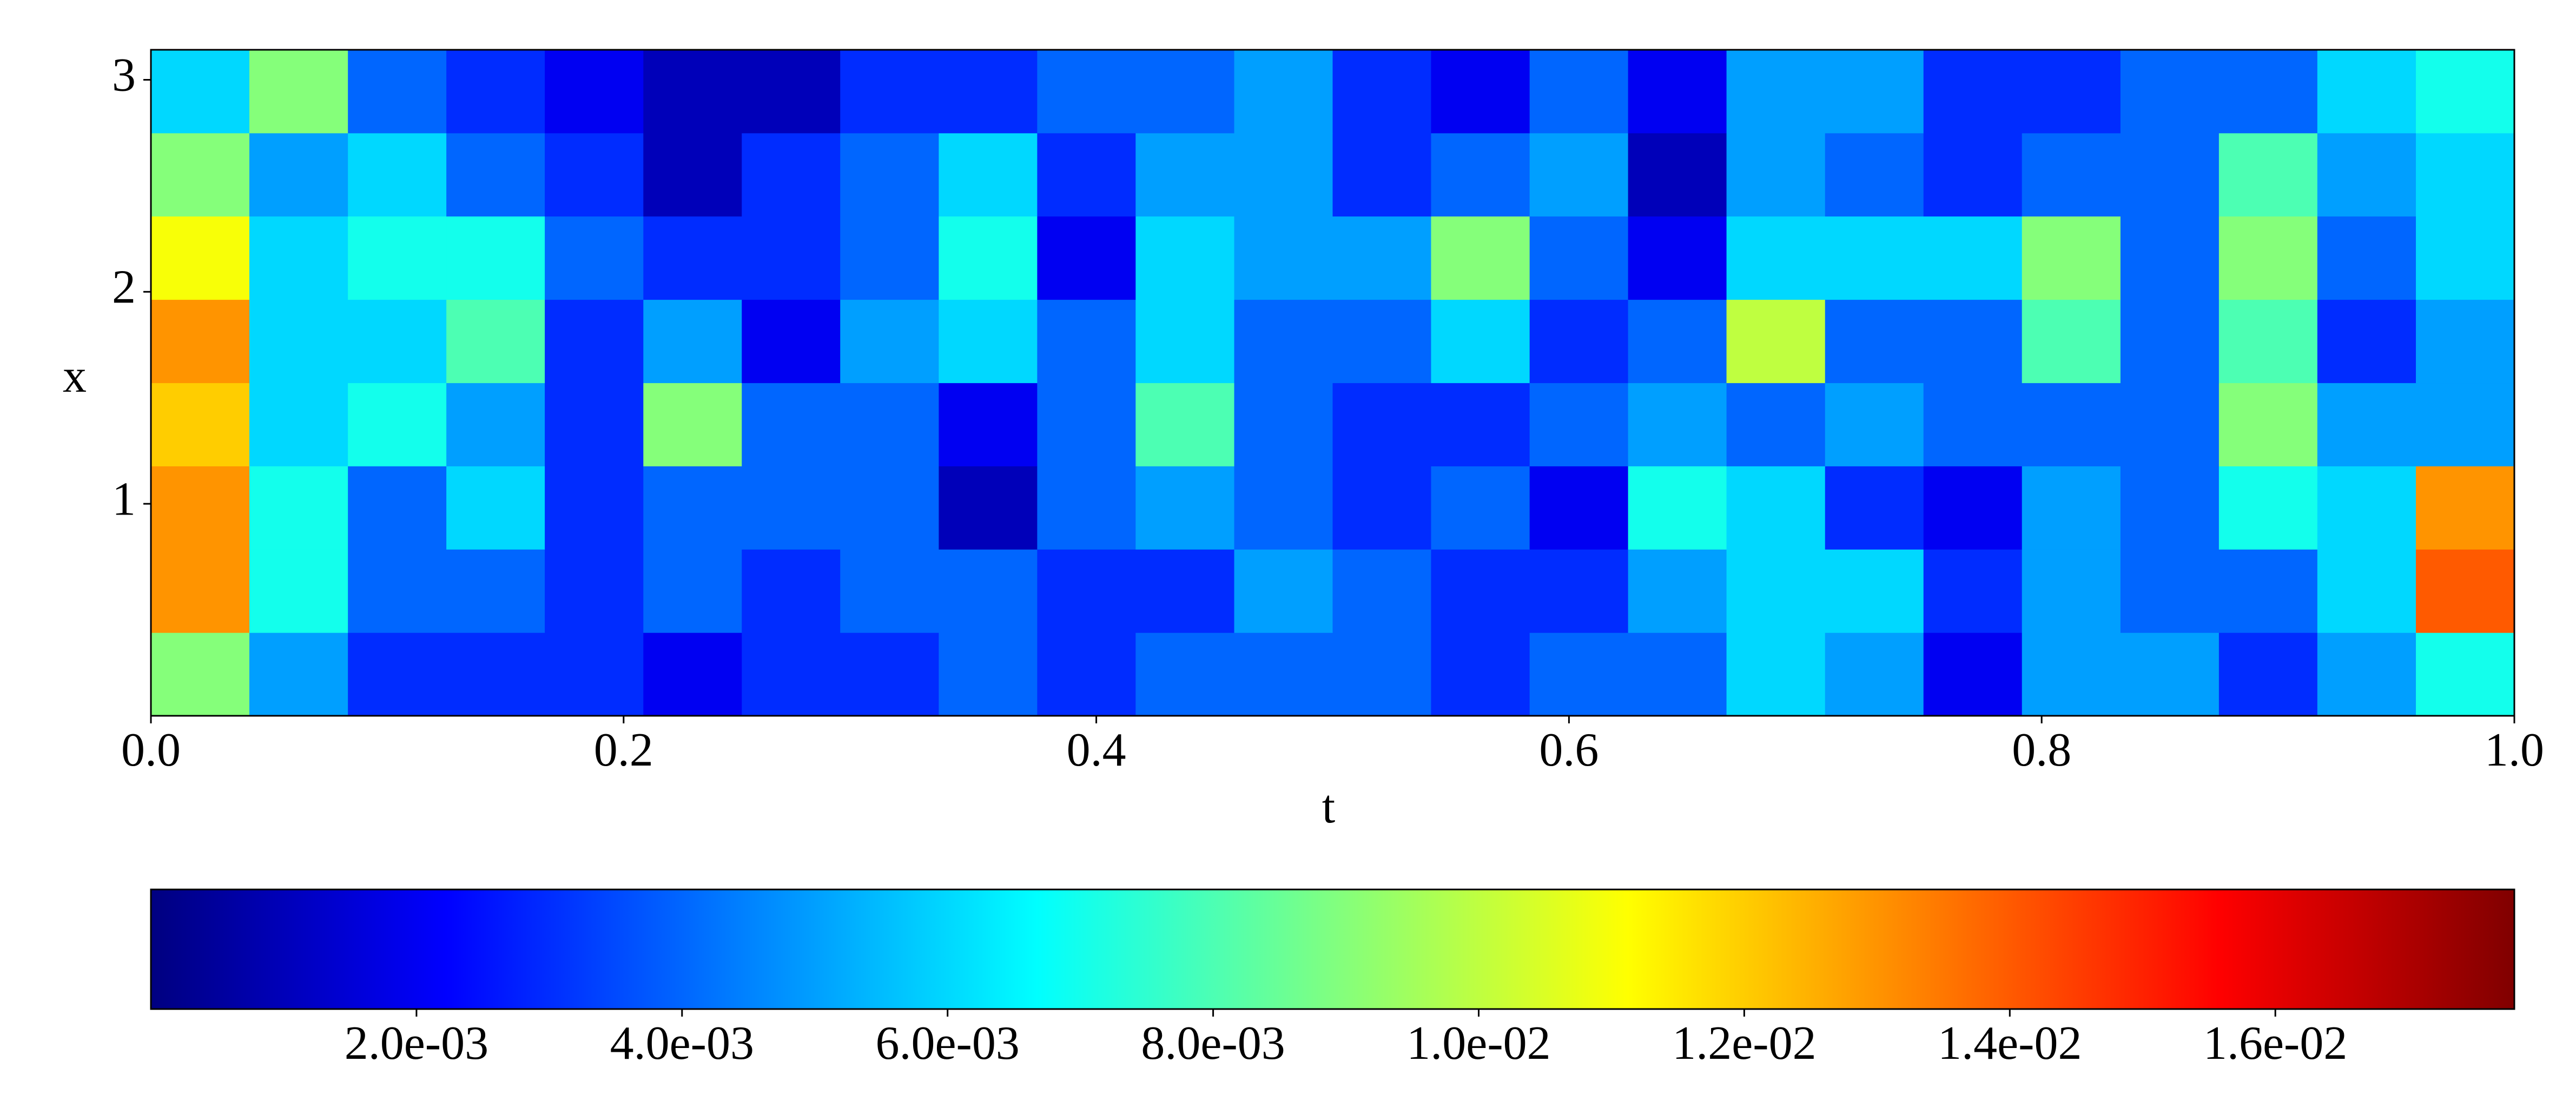 Image resolution: width=2576 pixels, height=1114 pixels. What do you see at coordinates (948, 1043) in the screenshot?
I see `colorbar-tick-label: 6.0e-03` at bounding box center [948, 1043].